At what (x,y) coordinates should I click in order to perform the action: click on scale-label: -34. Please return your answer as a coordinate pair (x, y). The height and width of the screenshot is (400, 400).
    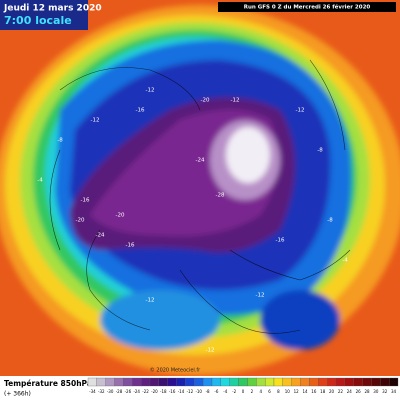
    Looking at the image, I should click on (92, 391).